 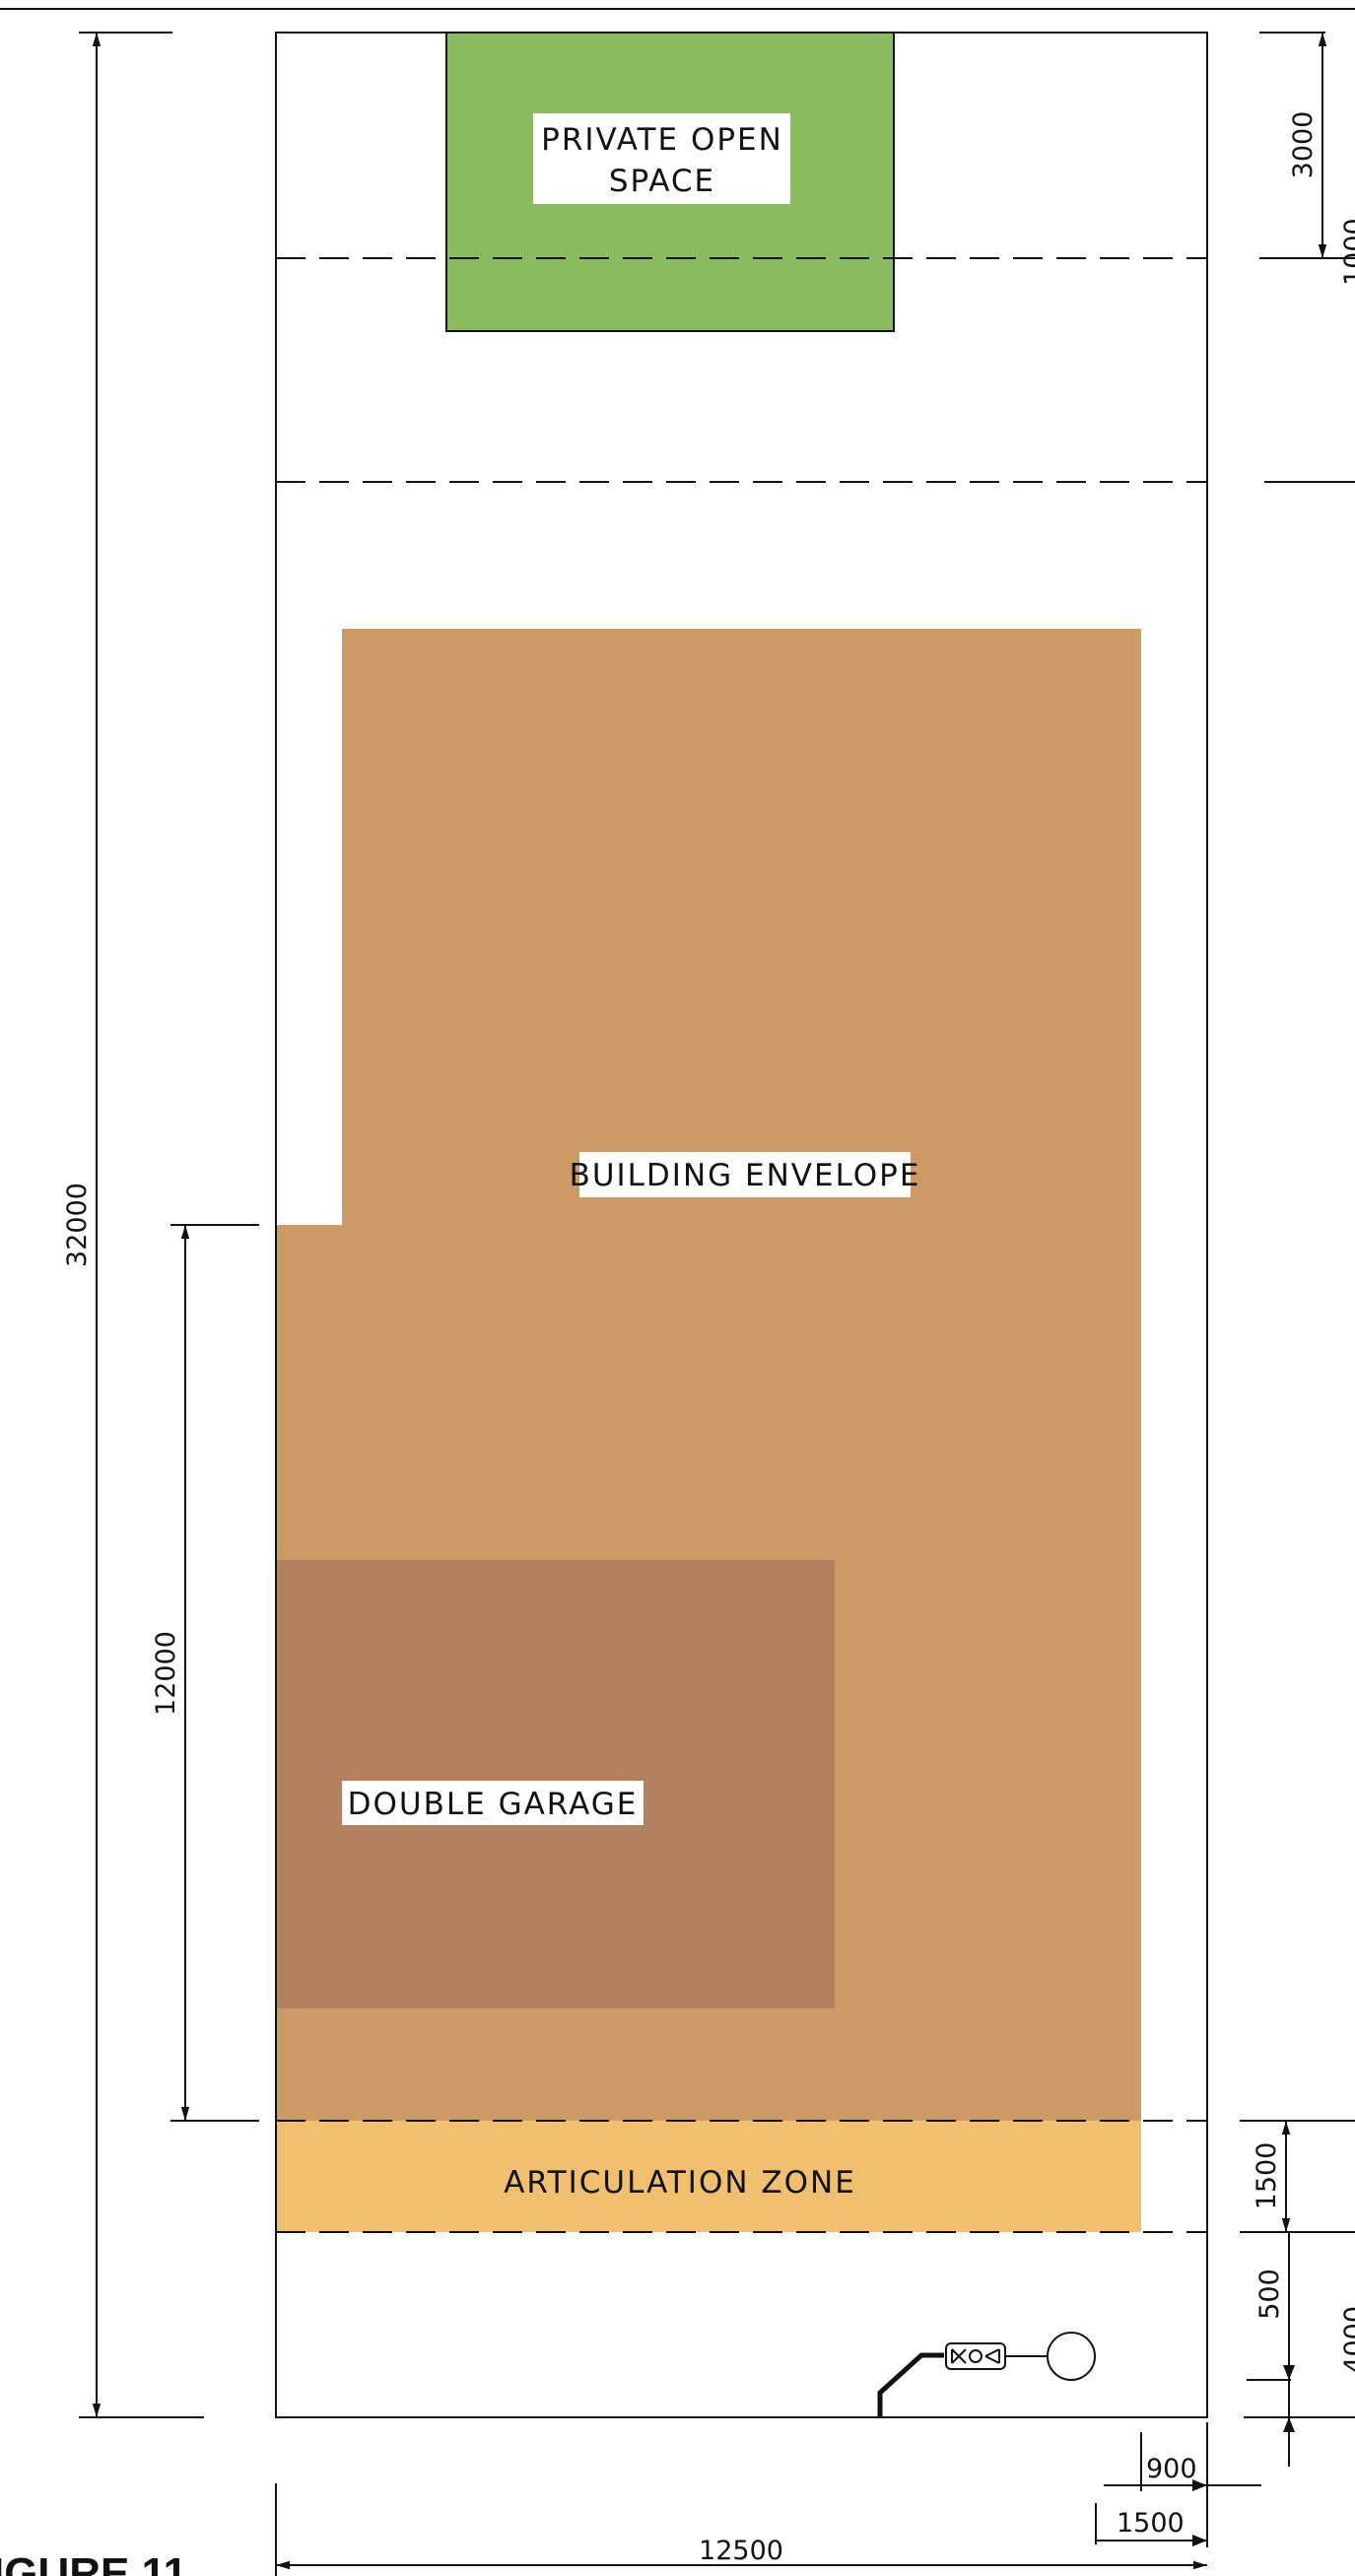 I want to click on rear-setback-label: 3000, so click(x=1303, y=145).